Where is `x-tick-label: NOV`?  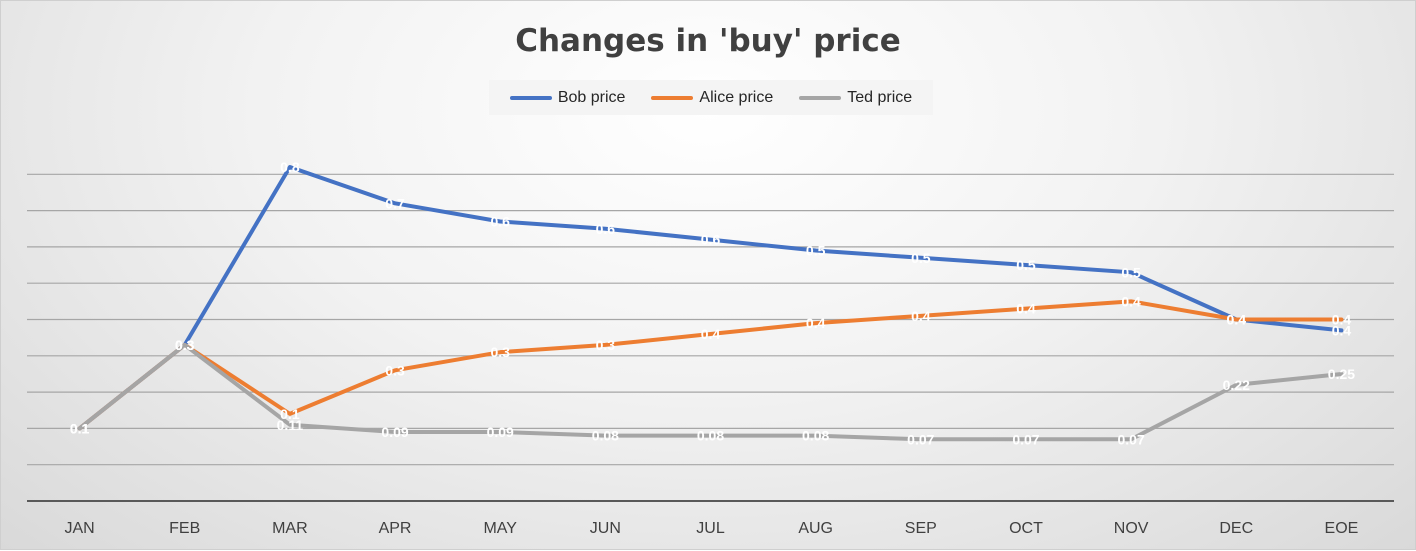
x-tick-label: NOV is located at coordinates (1131, 528).